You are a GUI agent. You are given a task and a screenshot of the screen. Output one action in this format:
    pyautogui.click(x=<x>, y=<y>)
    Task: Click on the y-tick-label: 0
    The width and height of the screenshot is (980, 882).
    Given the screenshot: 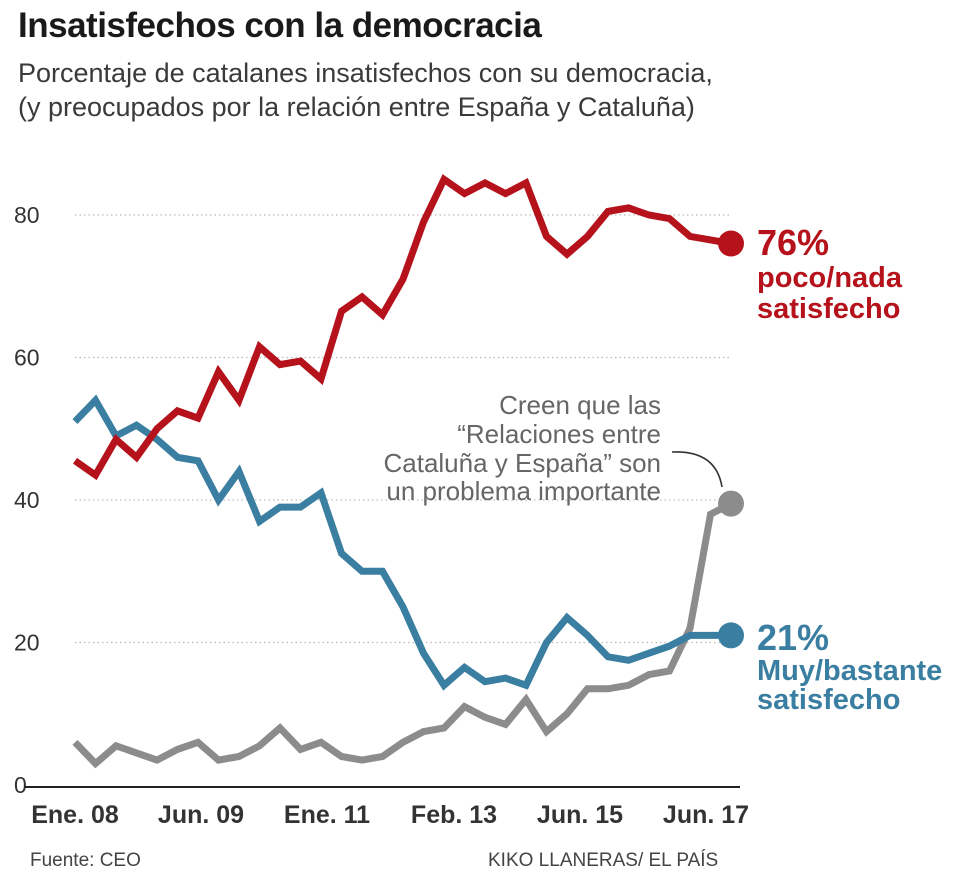 What is the action you would take?
    pyautogui.click(x=20, y=785)
    